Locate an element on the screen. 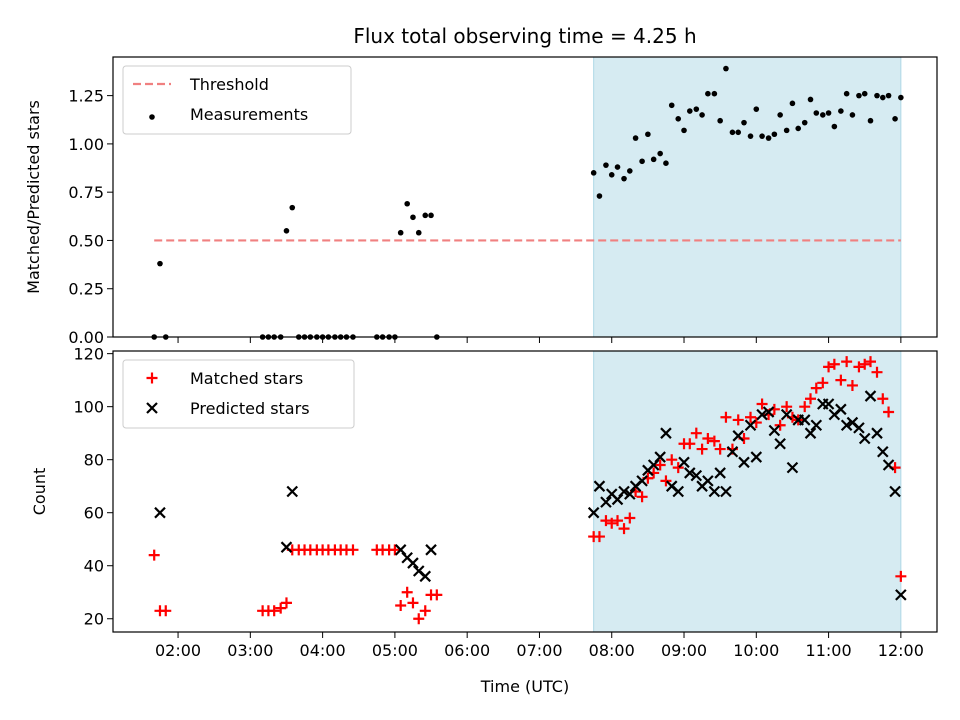 The height and width of the screenshot is (720, 960). bottom-legend: Matched stars Predicted stars is located at coordinates (238, 394).